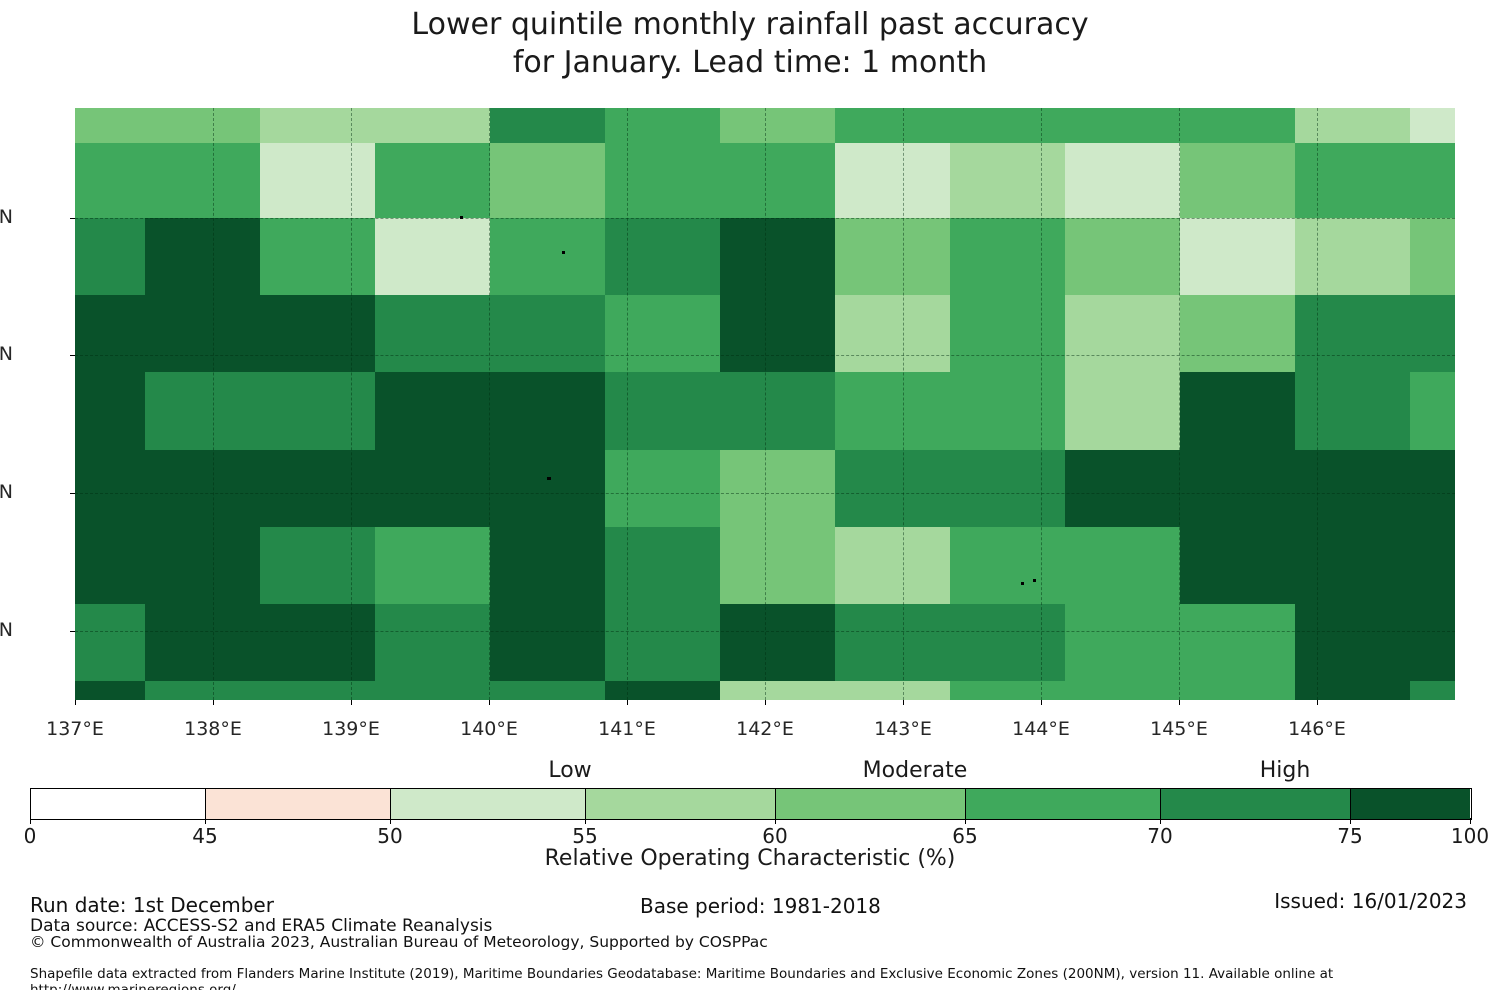 The image size is (1500, 990). I want to click on colorbar-tick-label: 50, so click(390, 836).